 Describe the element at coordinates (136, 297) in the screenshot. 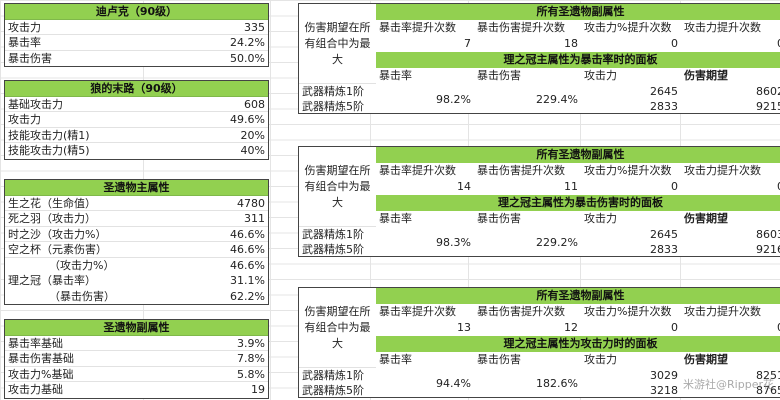

I see `table-row: （暴击伤害） 62.2%` at that location.